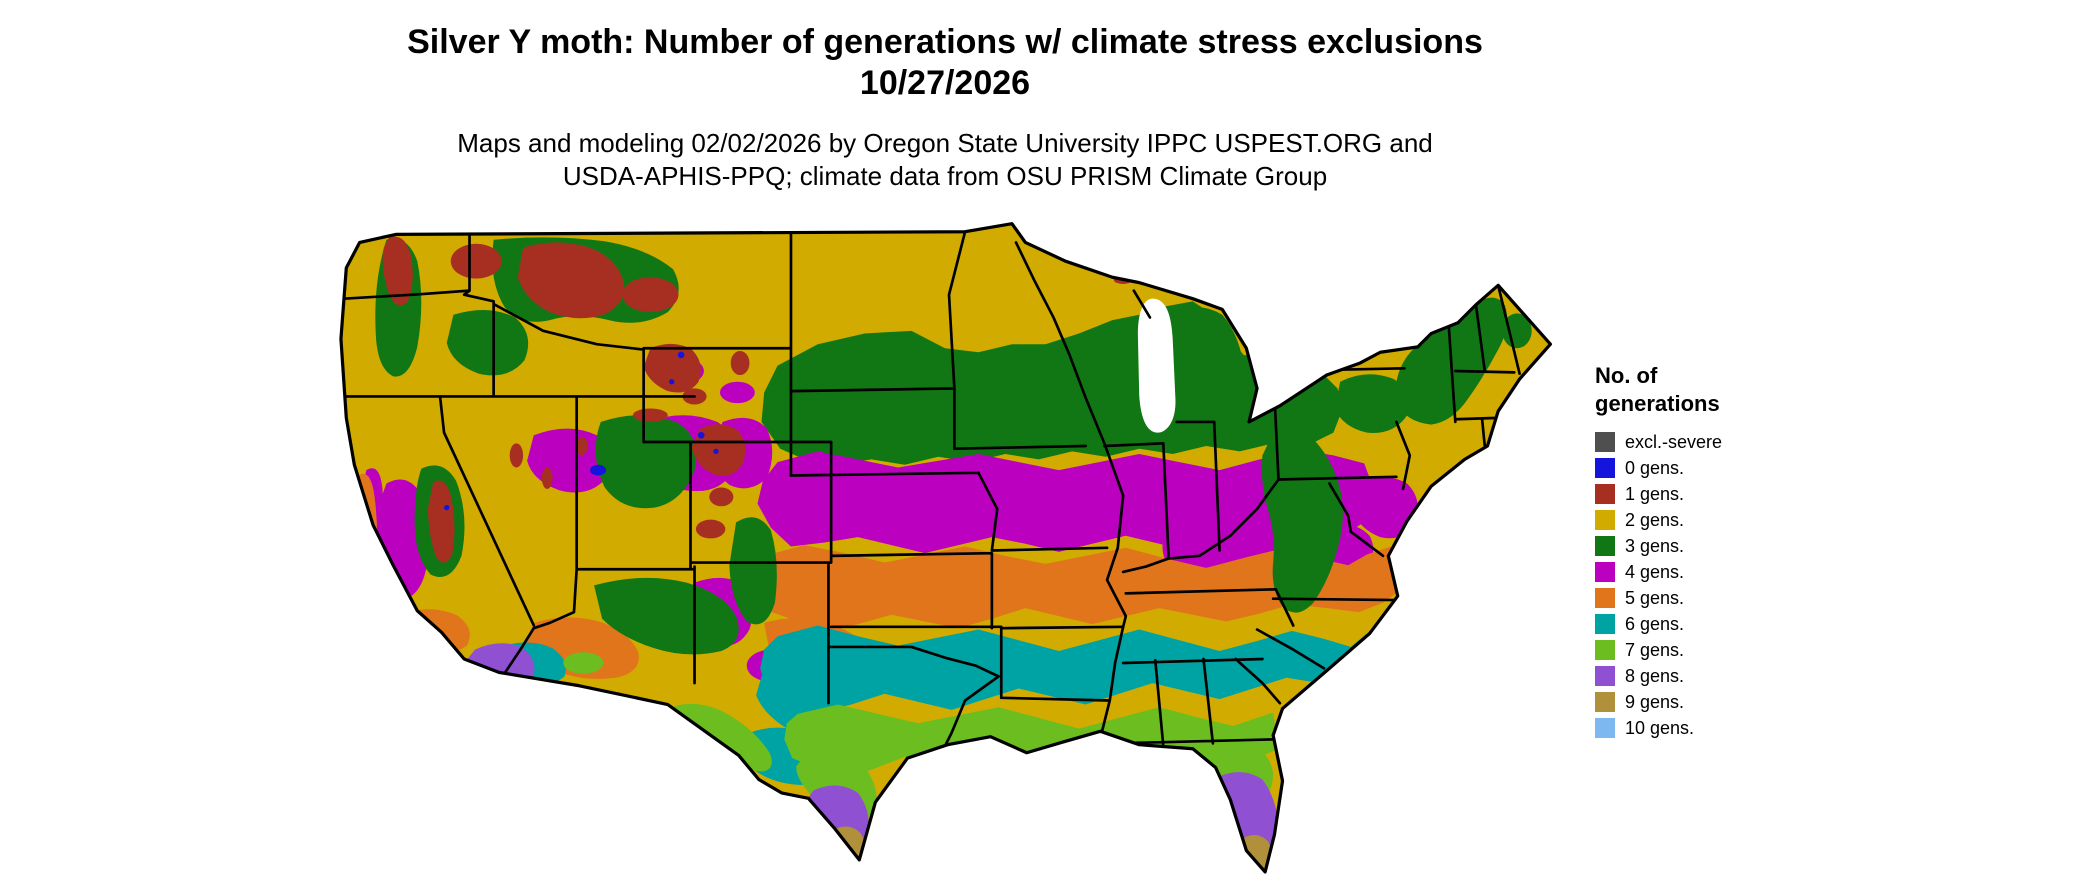 This screenshot has width=2100, height=892. What do you see at coordinates (1735, 546) in the screenshot?
I see `legend-item: 3 gens.` at bounding box center [1735, 546].